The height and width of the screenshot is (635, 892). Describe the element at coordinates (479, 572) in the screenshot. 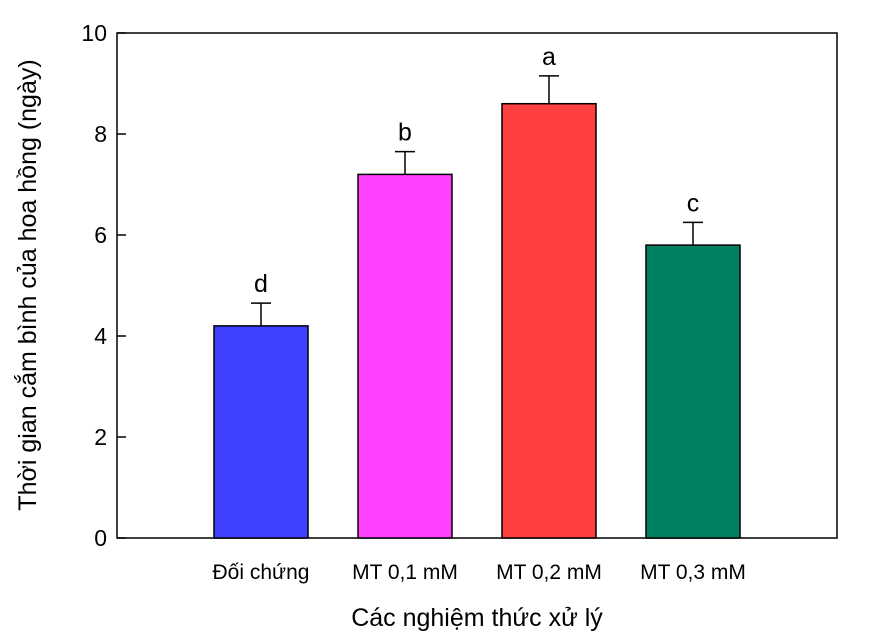

I see `x-axis: Đối chứng MT 0,1 mM MT 0,2 mM MT 0,3 mM` at that location.